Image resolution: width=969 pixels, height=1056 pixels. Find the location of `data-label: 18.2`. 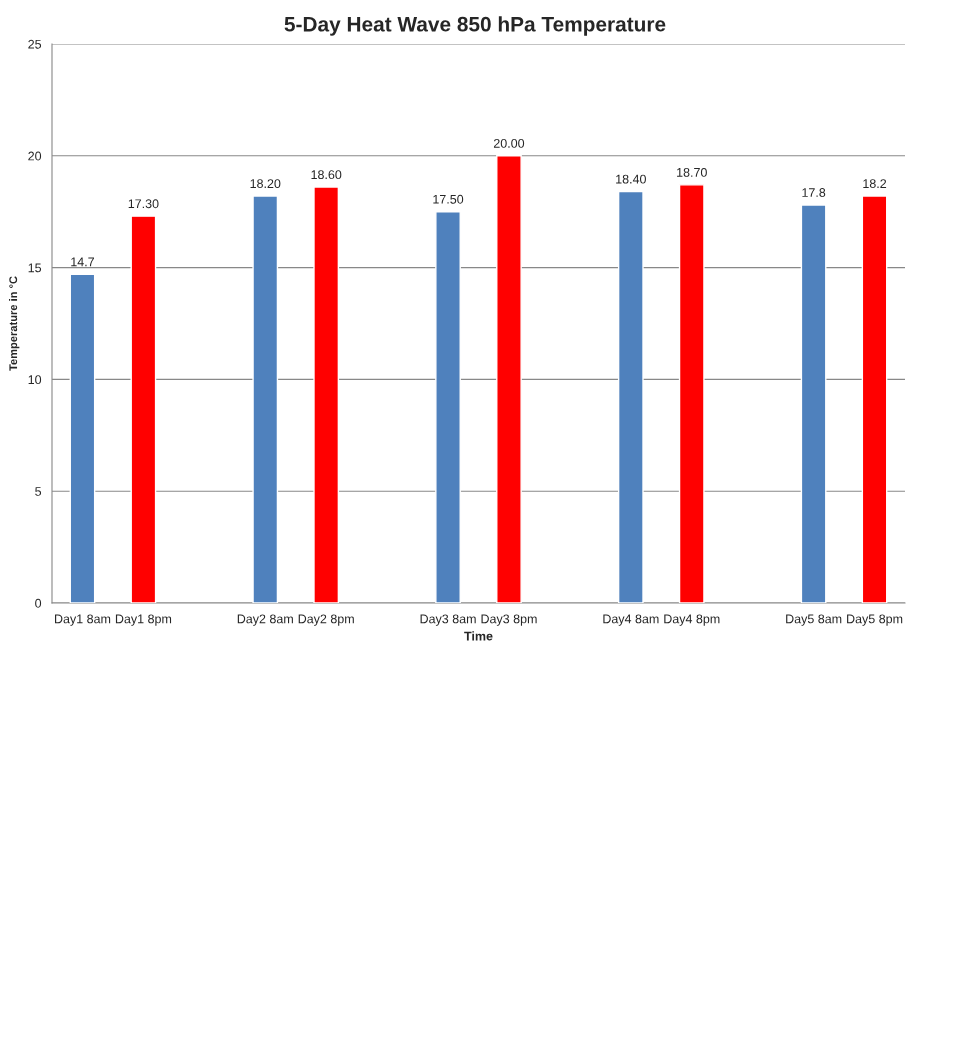

data-label: 18.2 is located at coordinates (875, 184).